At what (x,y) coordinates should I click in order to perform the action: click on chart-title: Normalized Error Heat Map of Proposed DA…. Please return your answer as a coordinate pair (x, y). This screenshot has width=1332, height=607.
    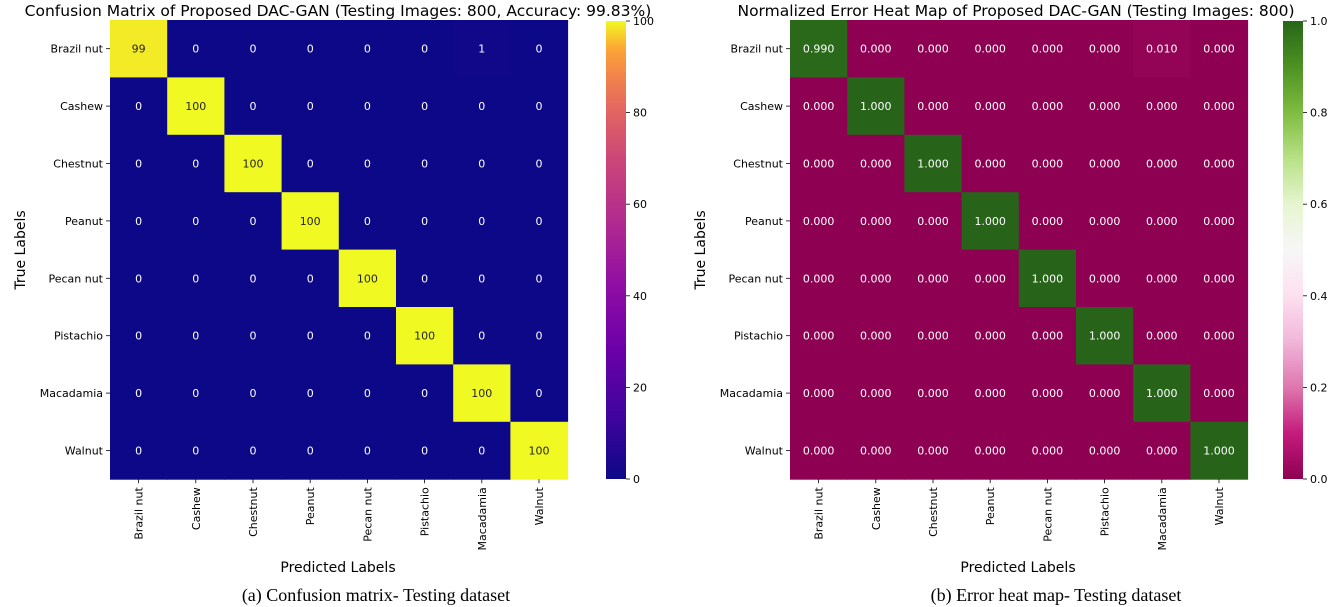
    Looking at the image, I should click on (1015, 11).